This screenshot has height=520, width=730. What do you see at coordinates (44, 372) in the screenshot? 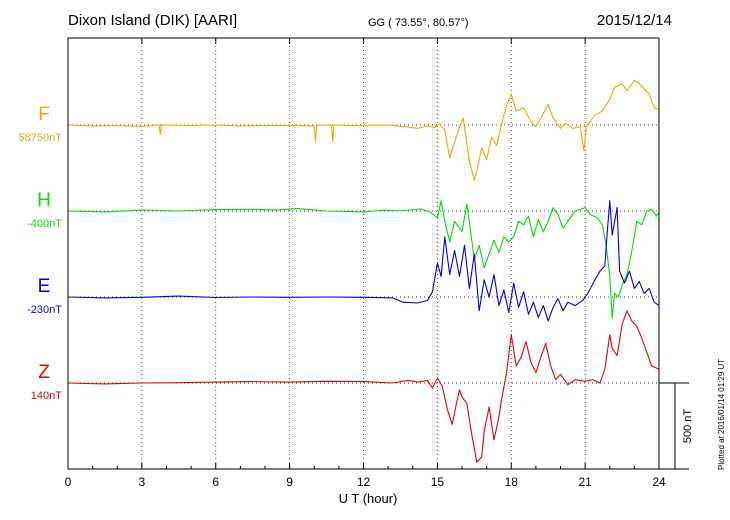
I see `series-name-z: Z` at bounding box center [44, 372].